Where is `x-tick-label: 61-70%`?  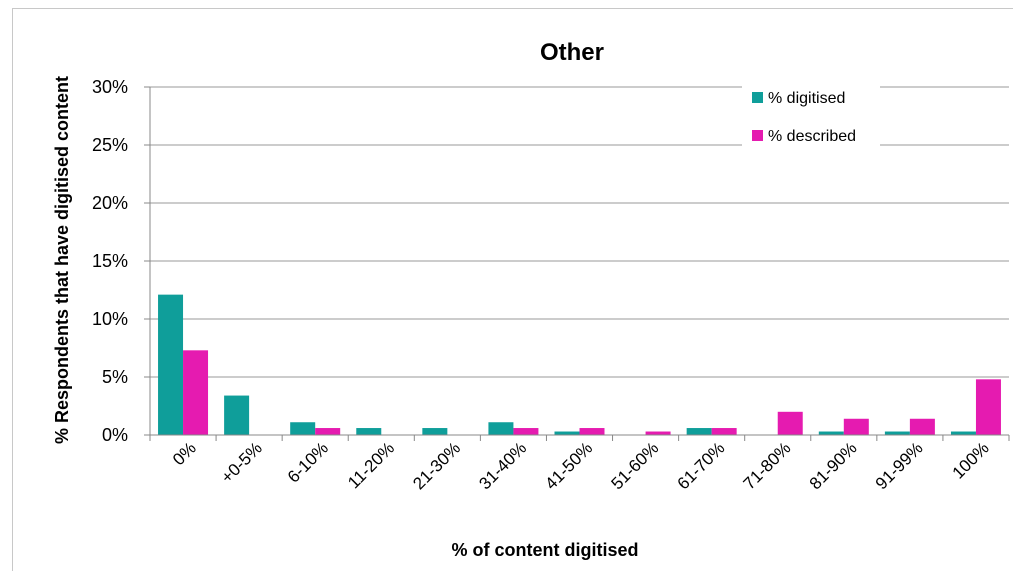 x-tick-label: 61-70% is located at coordinates (701, 465).